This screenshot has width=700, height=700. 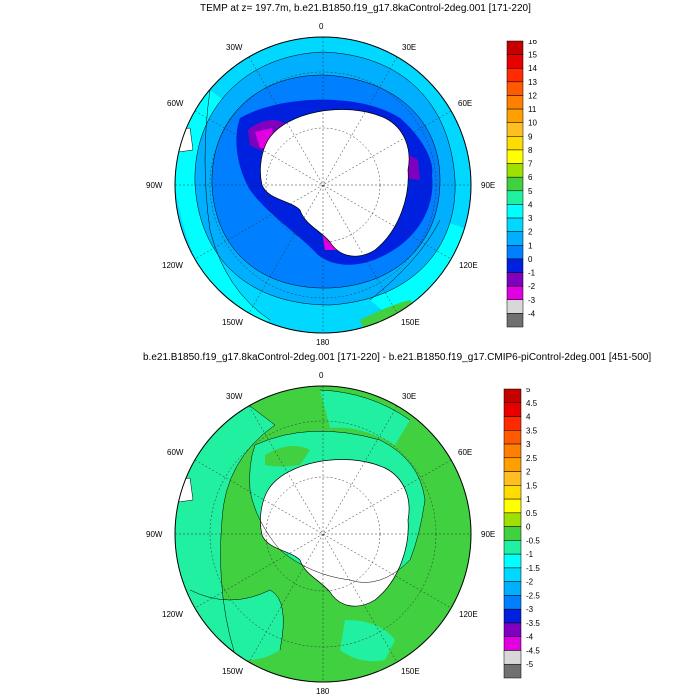 What do you see at coordinates (528, 499) in the screenshot?
I see `colorbar-tick-label: 1` at bounding box center [528, 499].